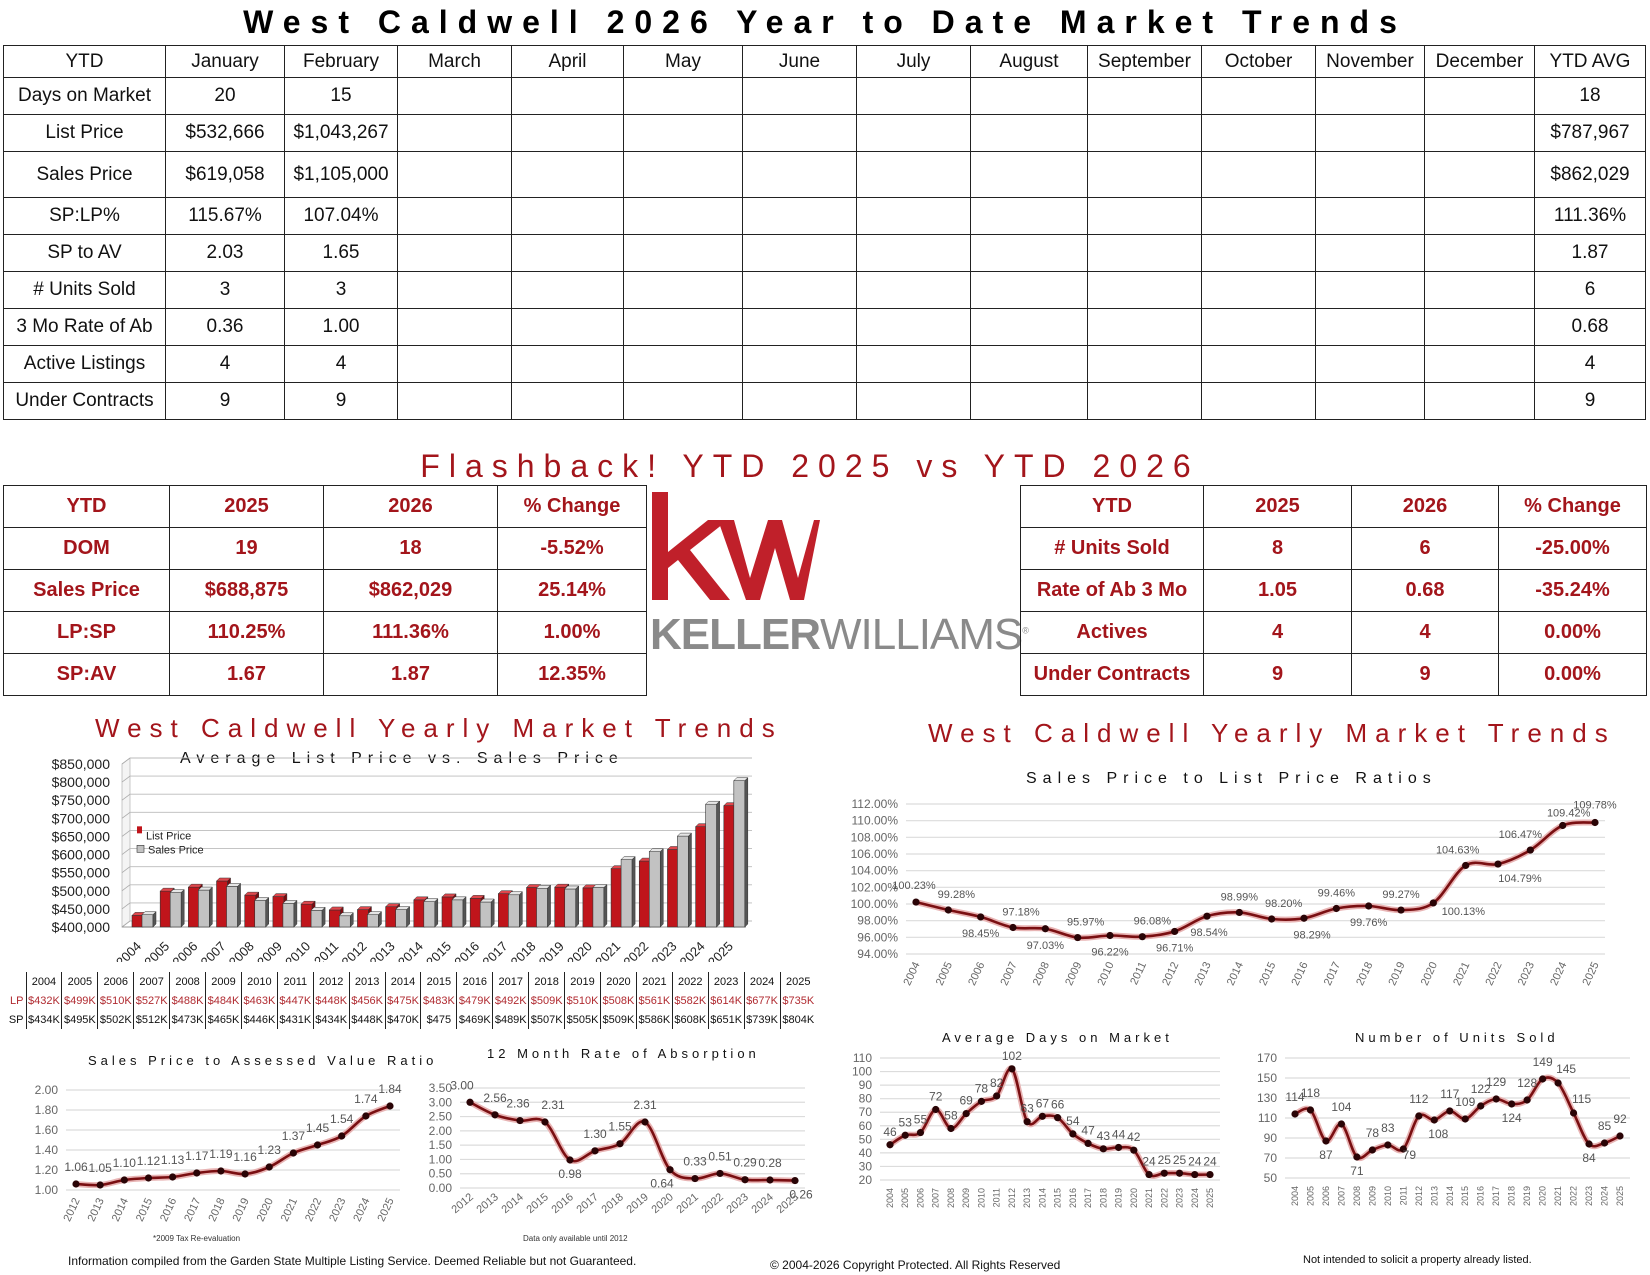  What do you see at coordinates (187, 1019) in the screenshot?
I see `sp-cell: $473K` at bounding box center [187, 1019].